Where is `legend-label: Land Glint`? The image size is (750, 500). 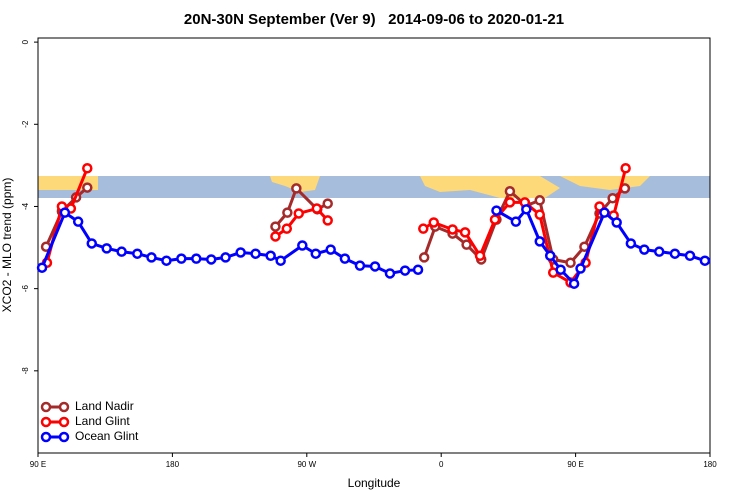
legend-label: Land Glint is located at coordinates (102, 421).